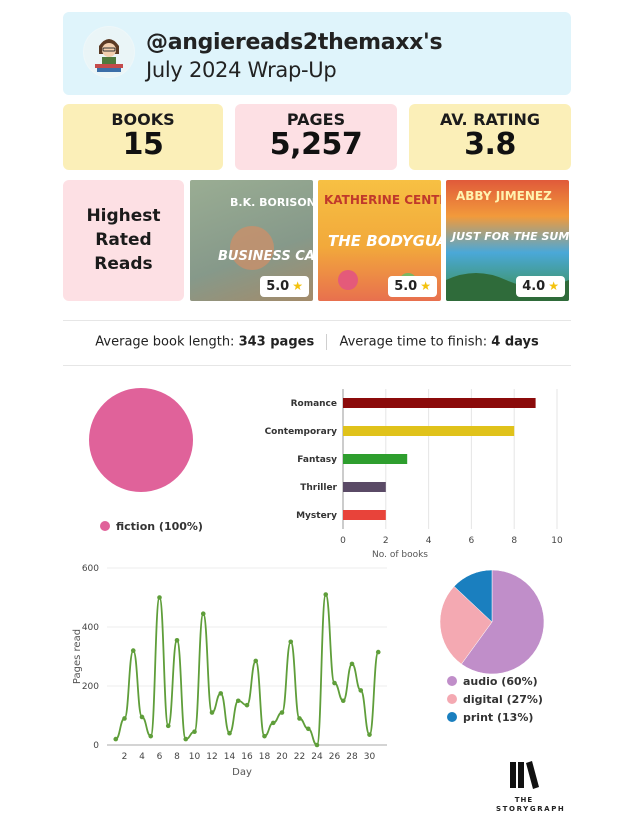 The image size is (640, 828). Describe the element at coordinates (143, 119) in the screenshot. I see `stat-label: BOOKS` at that location.